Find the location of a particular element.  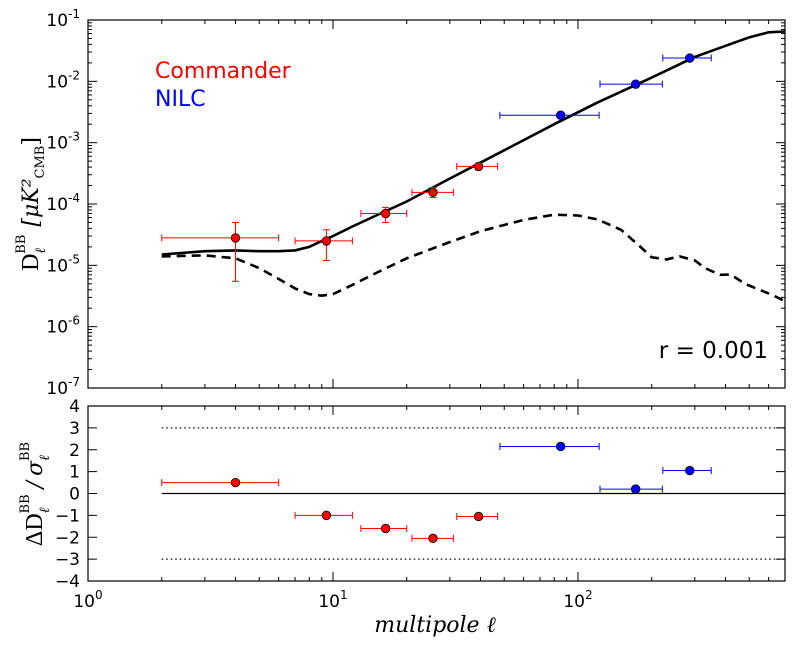

xtick-label-exp: 1 is located at coordinates (344, 595).